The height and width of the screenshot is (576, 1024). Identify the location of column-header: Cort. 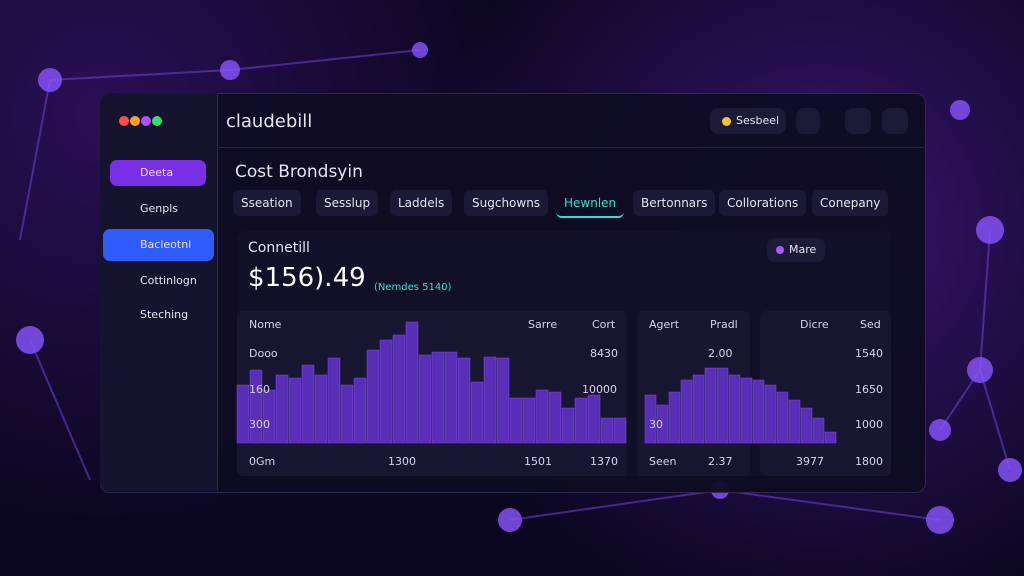
(604, 324).